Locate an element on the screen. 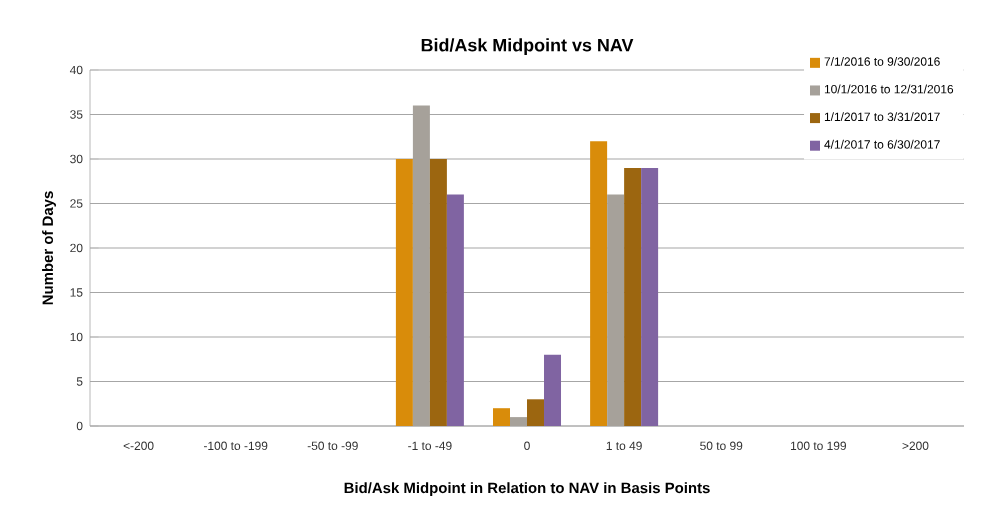 This screenshot has width=1000, height=530. chart-title: Bid/Ask Midpoint vs NAV is located at coordinates (527, 47).